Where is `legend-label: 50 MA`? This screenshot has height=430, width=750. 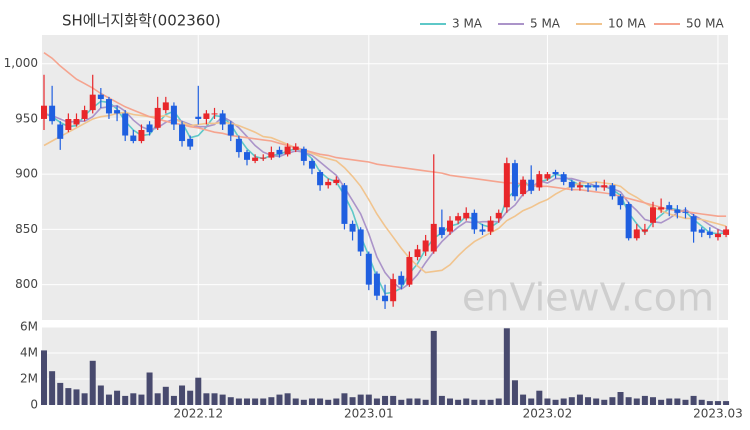
legend-label: 50 MA is located at coordinates (705, 24).